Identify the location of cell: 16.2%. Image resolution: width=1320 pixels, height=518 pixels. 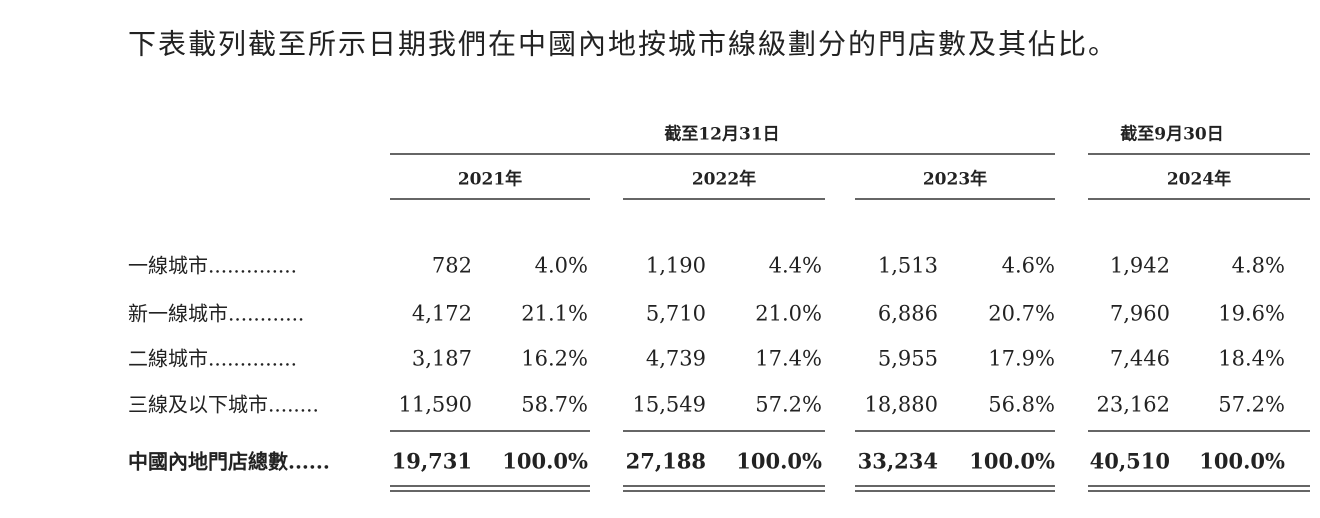
(554, 359).